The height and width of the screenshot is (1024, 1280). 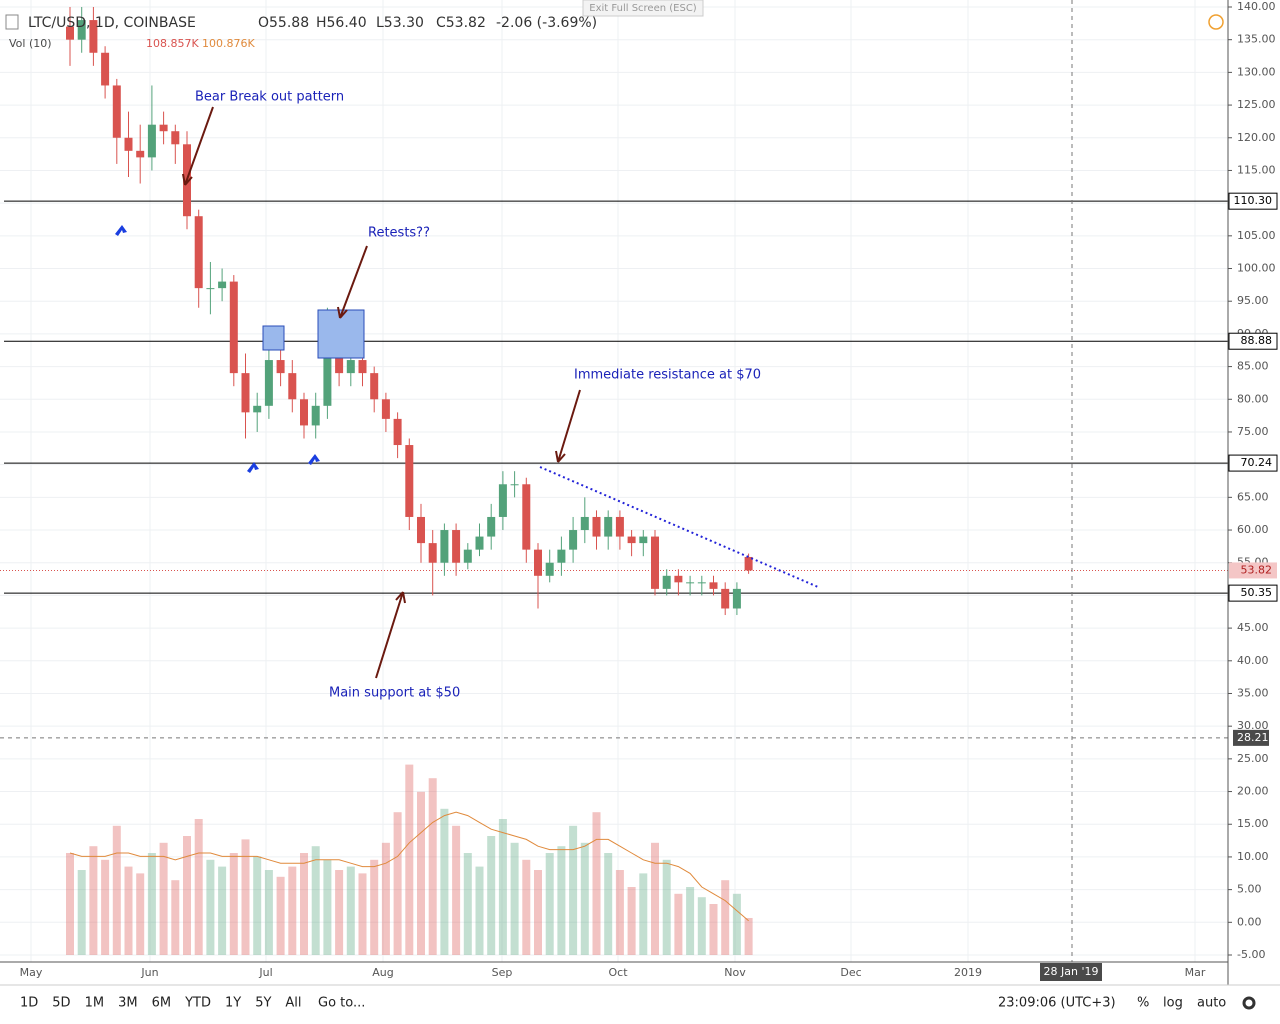 What do you see at coordinates (31, 972) in the screenshot?
I see `x-tick-label: May` at bounding box center [31, 972].